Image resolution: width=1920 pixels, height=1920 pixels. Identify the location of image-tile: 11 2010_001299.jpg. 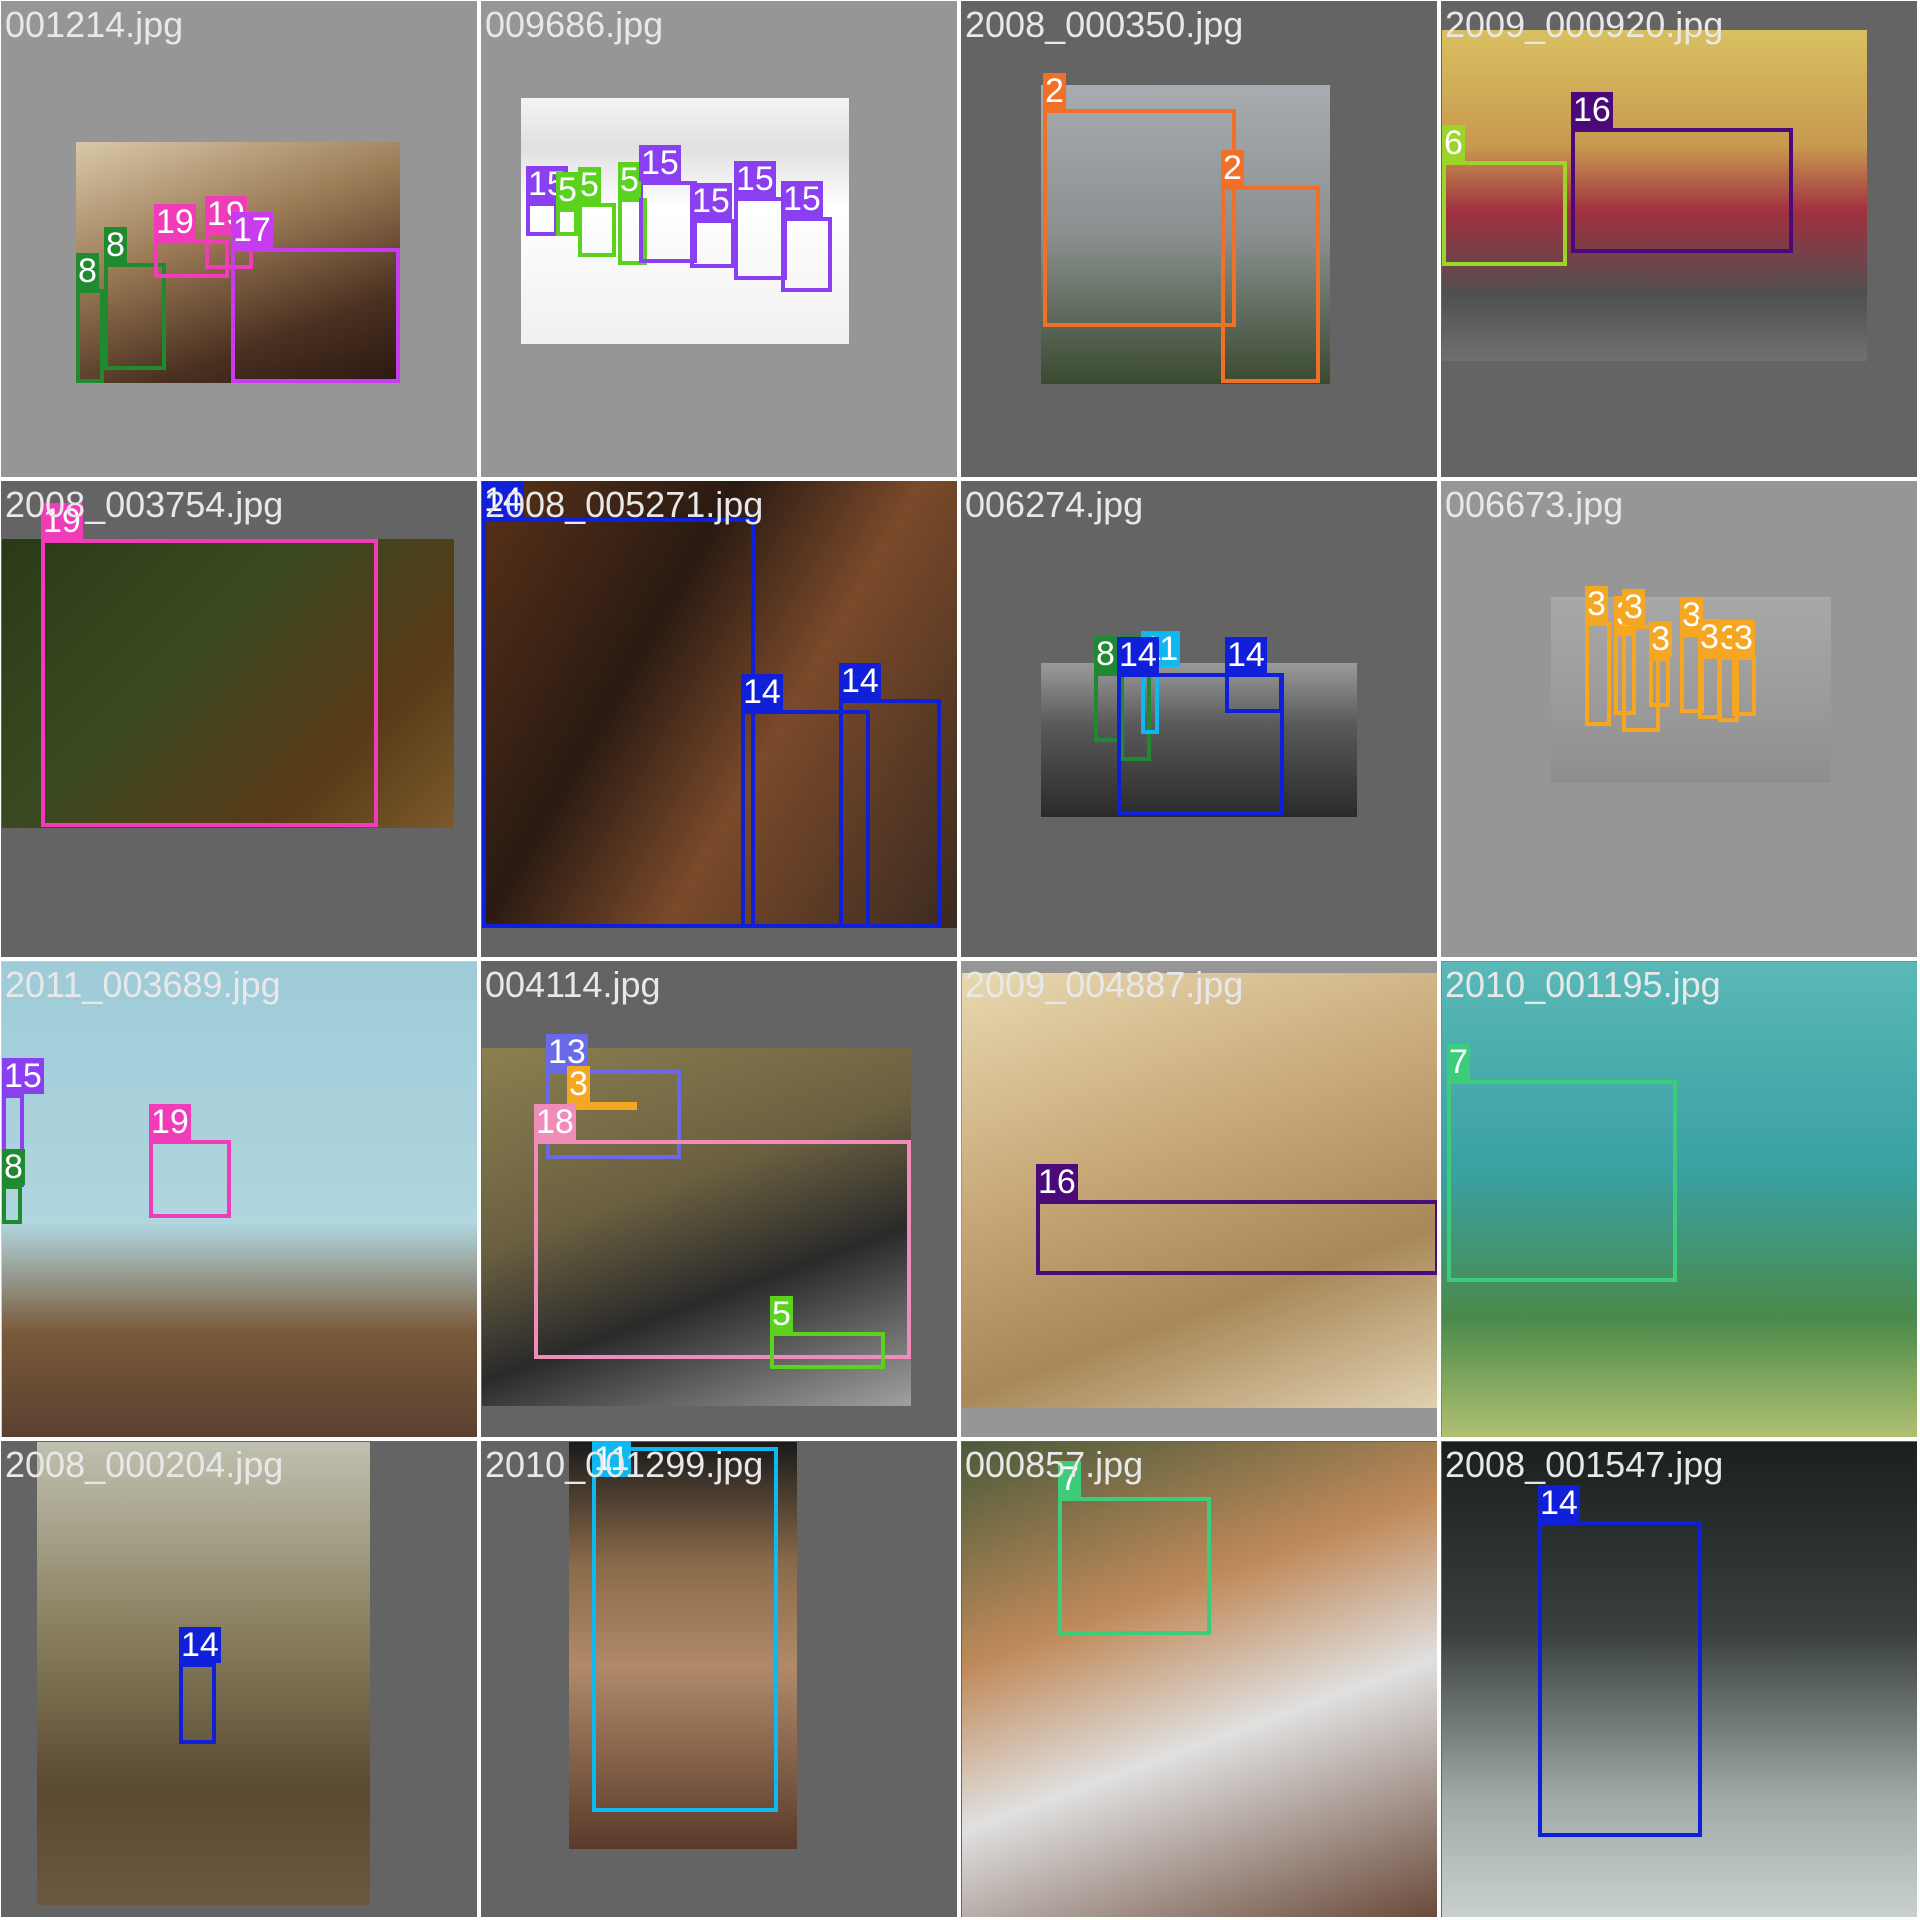
(719, 1679).